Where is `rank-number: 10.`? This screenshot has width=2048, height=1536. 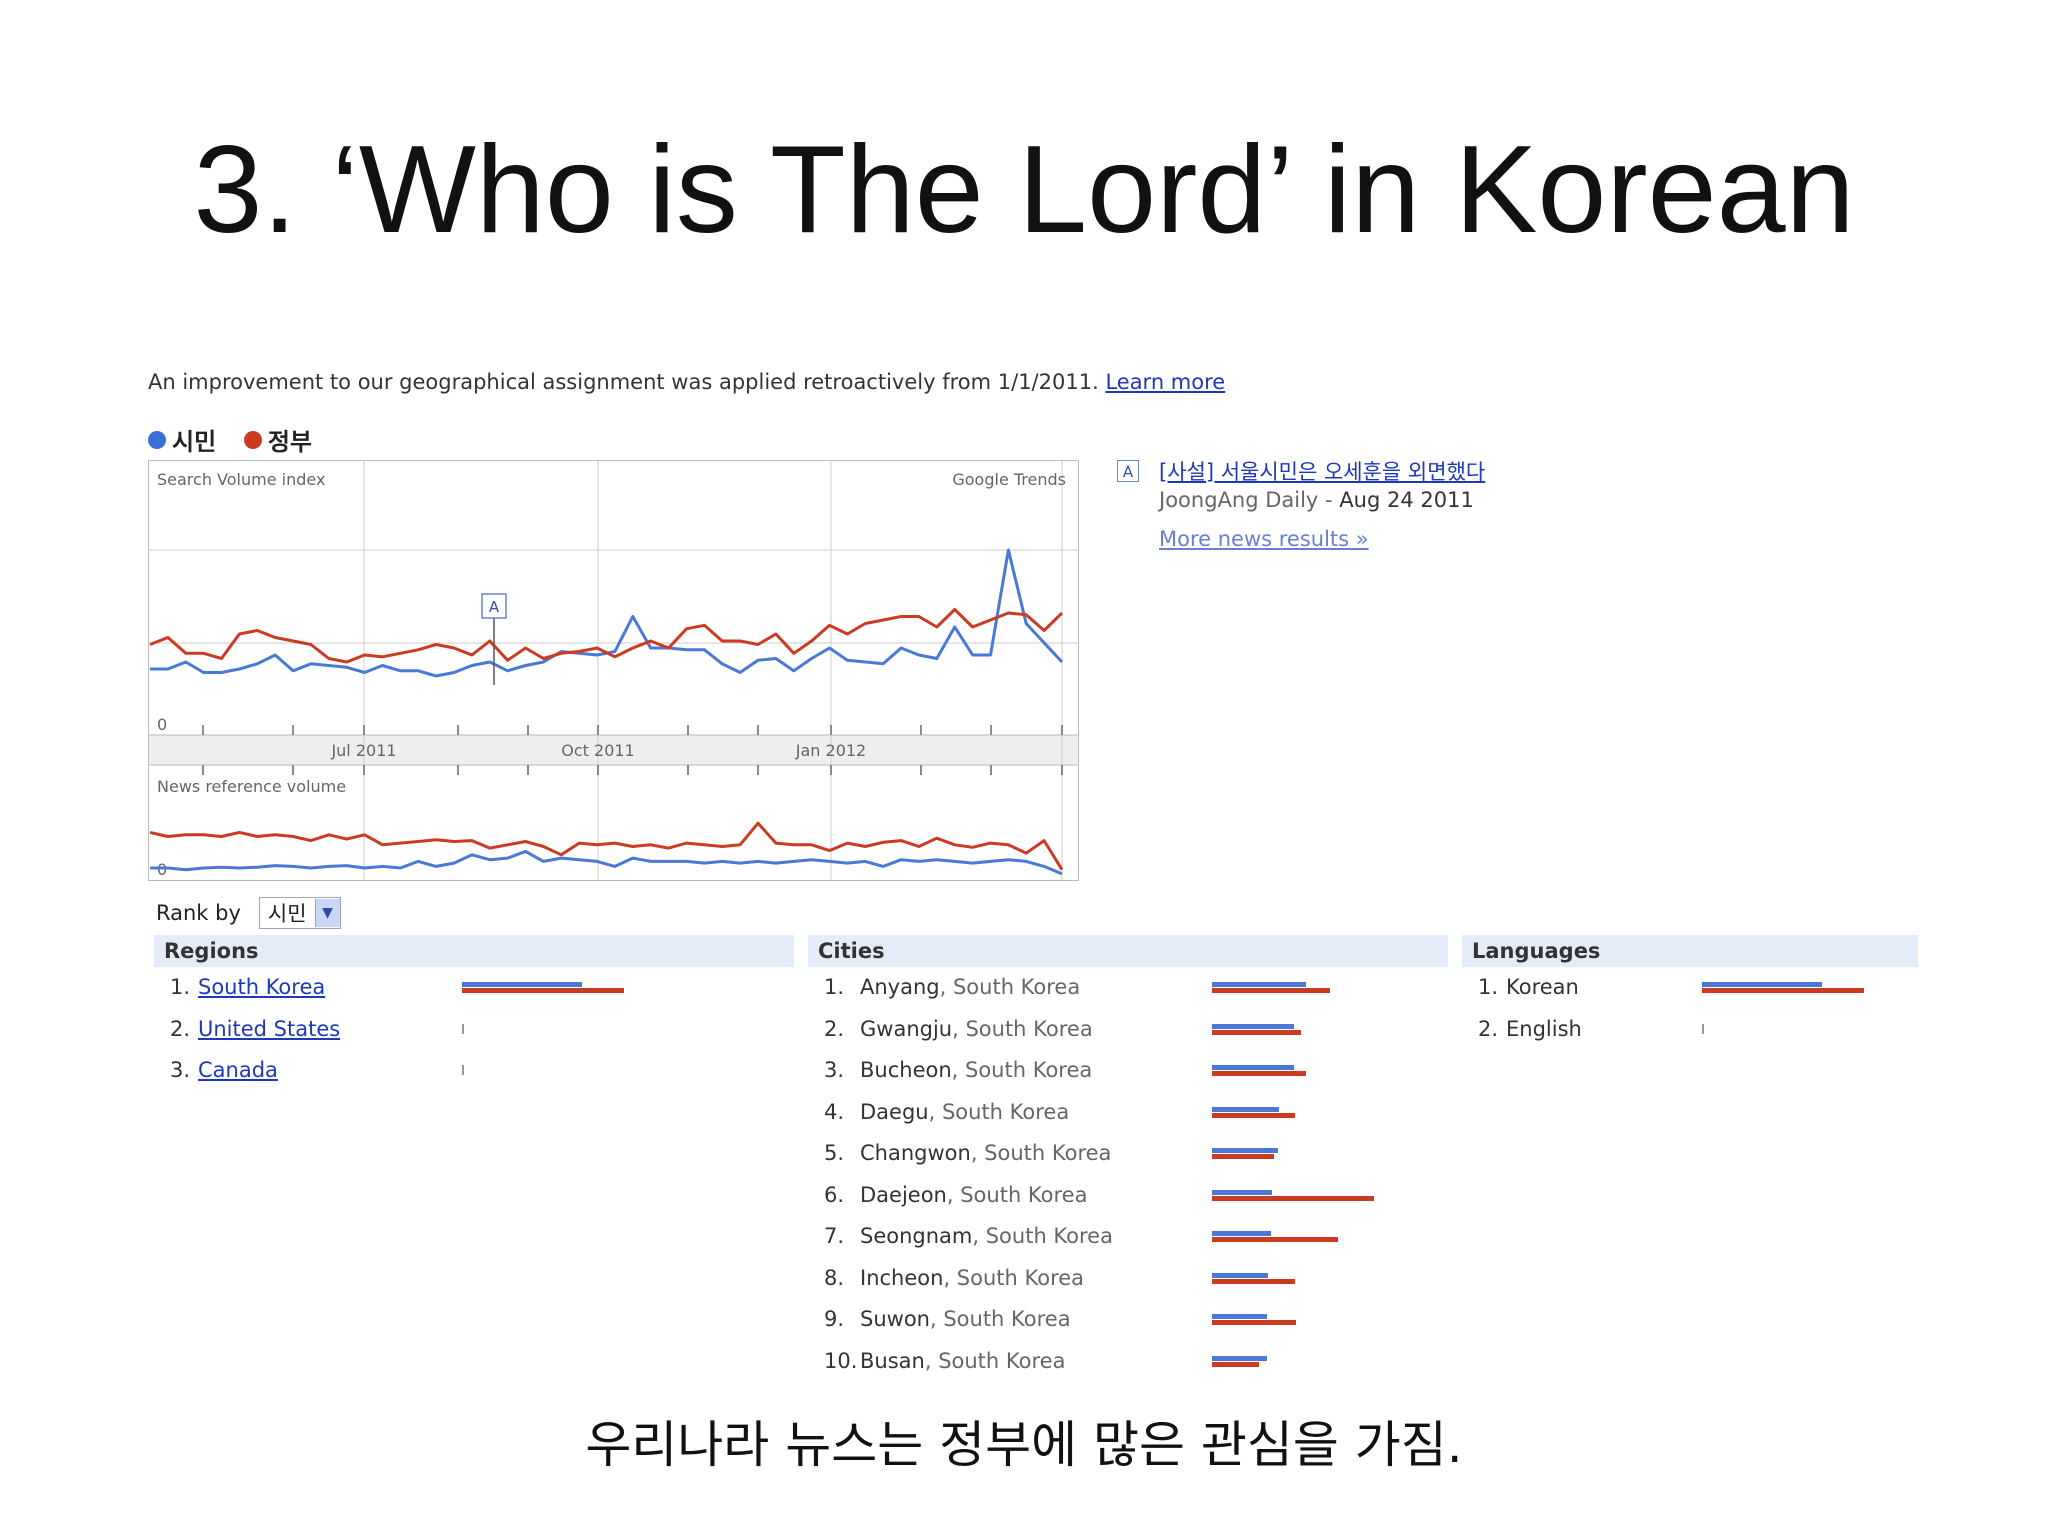 rank-number: 10. is located at coordinates (841, 1360).